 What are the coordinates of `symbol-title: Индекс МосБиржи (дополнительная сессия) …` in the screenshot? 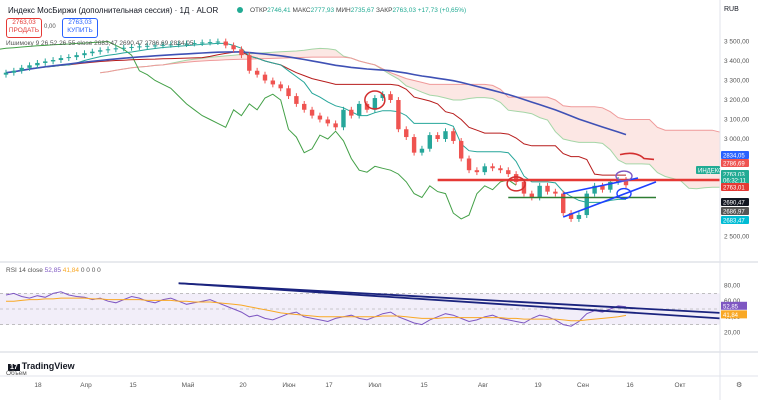 It's located at (113, 10).